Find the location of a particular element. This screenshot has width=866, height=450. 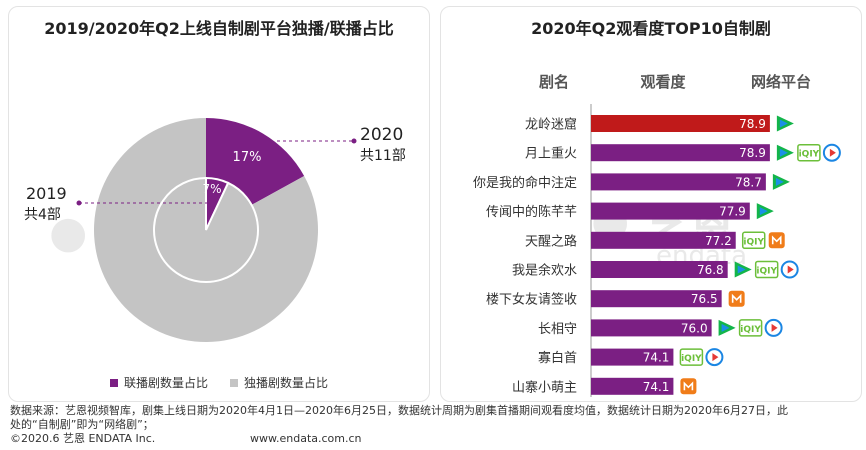

annot-2020-year: 2020 is located at coordinates (381, 135).